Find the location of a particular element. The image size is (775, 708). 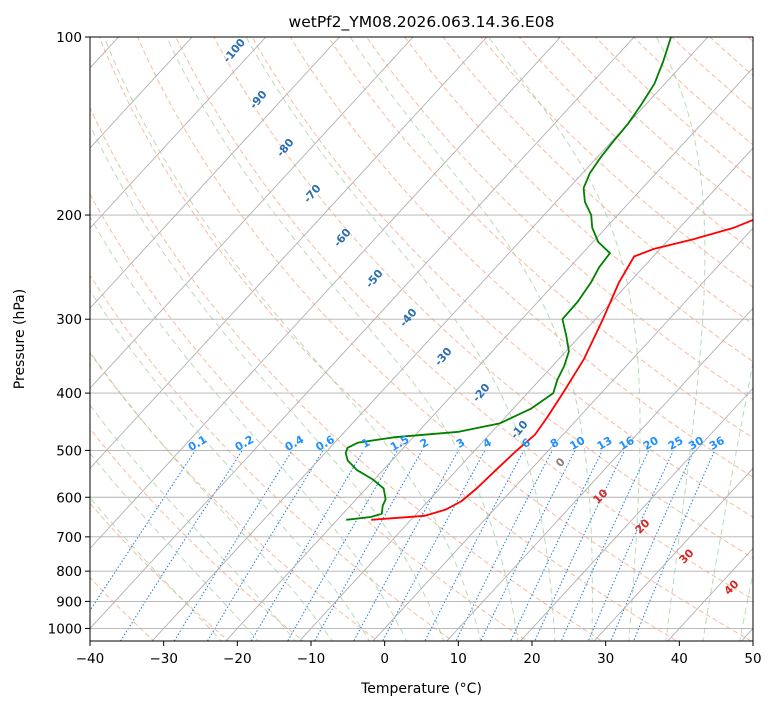

x-tick-label: 40 is located at coordinates (679, 659).